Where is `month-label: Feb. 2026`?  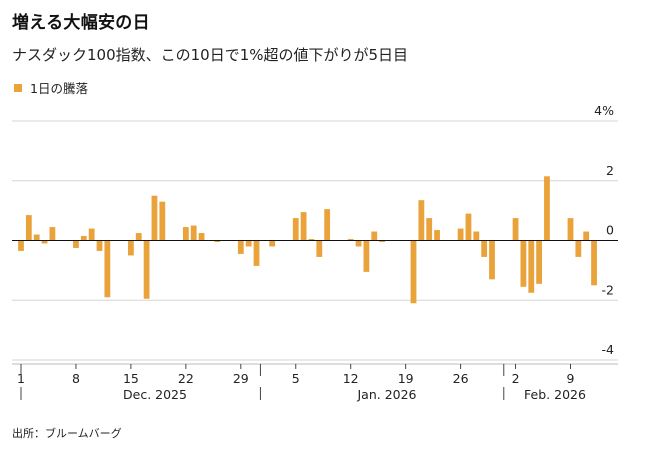
month-label: Feb. 2026 is located at coordinates (555, 394).